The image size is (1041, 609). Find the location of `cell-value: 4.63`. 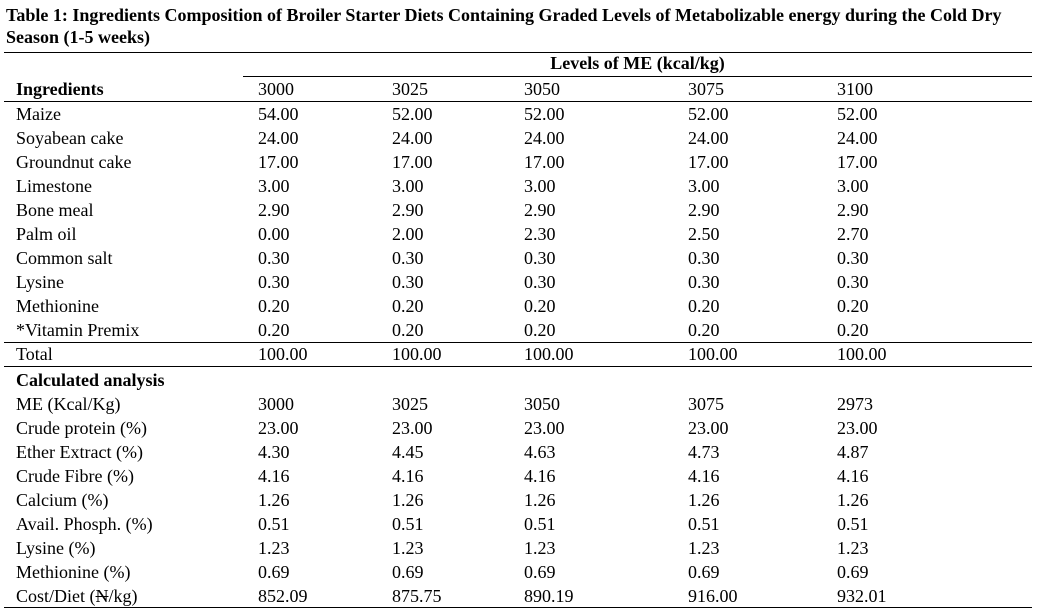

cell-value: 4.63 is located at coordinates (540, 452).